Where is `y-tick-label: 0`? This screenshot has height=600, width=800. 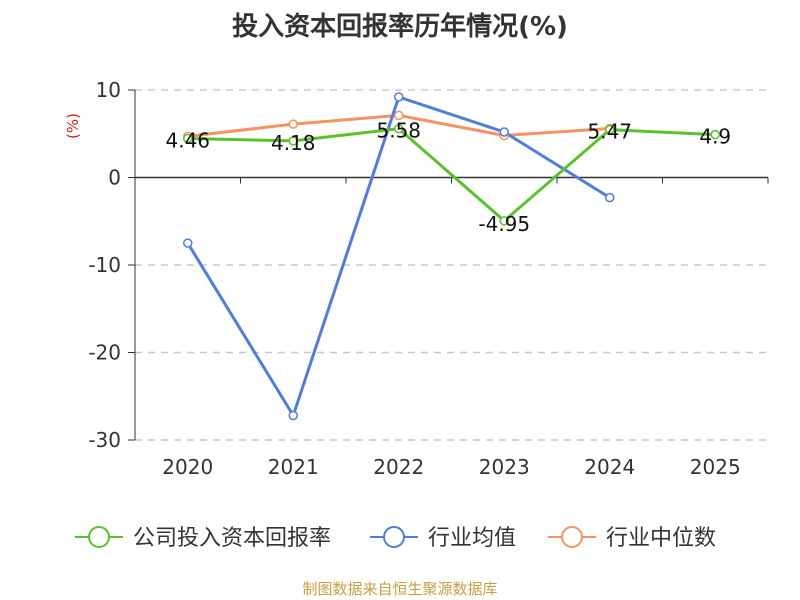
y-tick-label: 0 is located at coordinates (114, 178).